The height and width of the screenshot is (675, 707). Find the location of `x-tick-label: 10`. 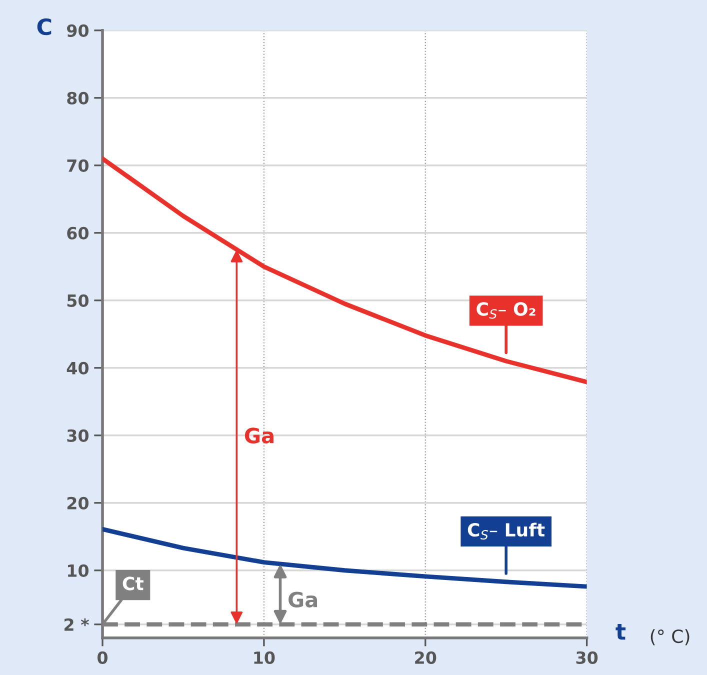

x-tick-label: 10 is located at coordinates (264, 657).